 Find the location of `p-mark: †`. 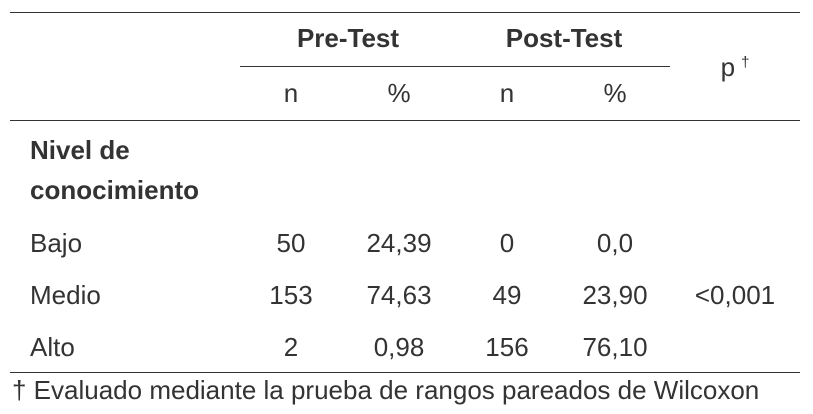

p-mark: † is located at coordinates (745, 62).